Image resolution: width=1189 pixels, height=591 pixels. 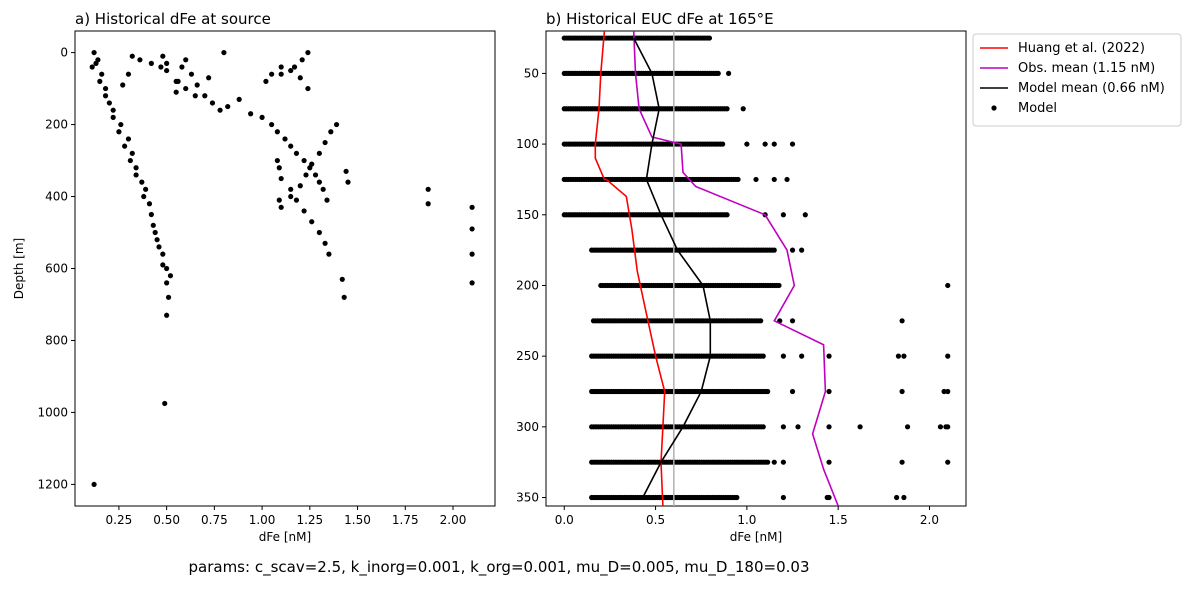 What do you see at coordinates (52, 484) in the screenshot?
I see `panel-a-ytick-label: 1200` at bounding box center [52, 484].